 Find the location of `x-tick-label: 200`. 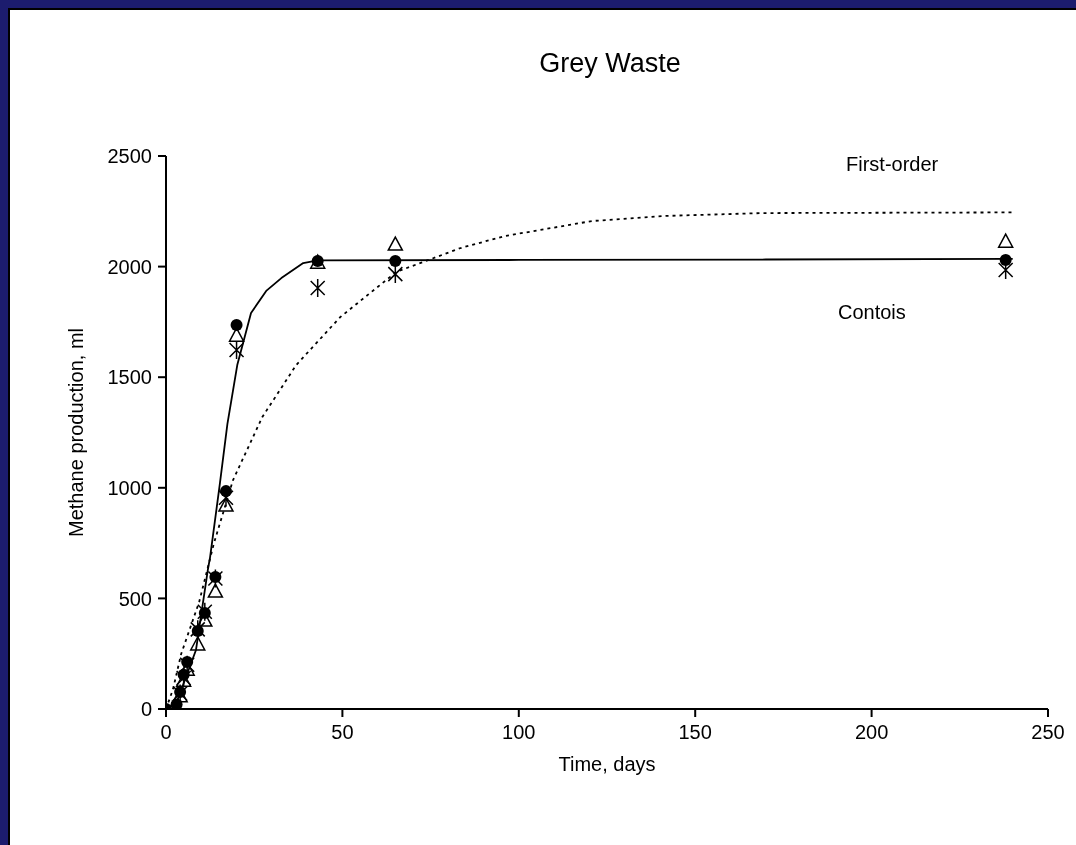

x-tick-label: 200 is located at coordinates (871, 732).